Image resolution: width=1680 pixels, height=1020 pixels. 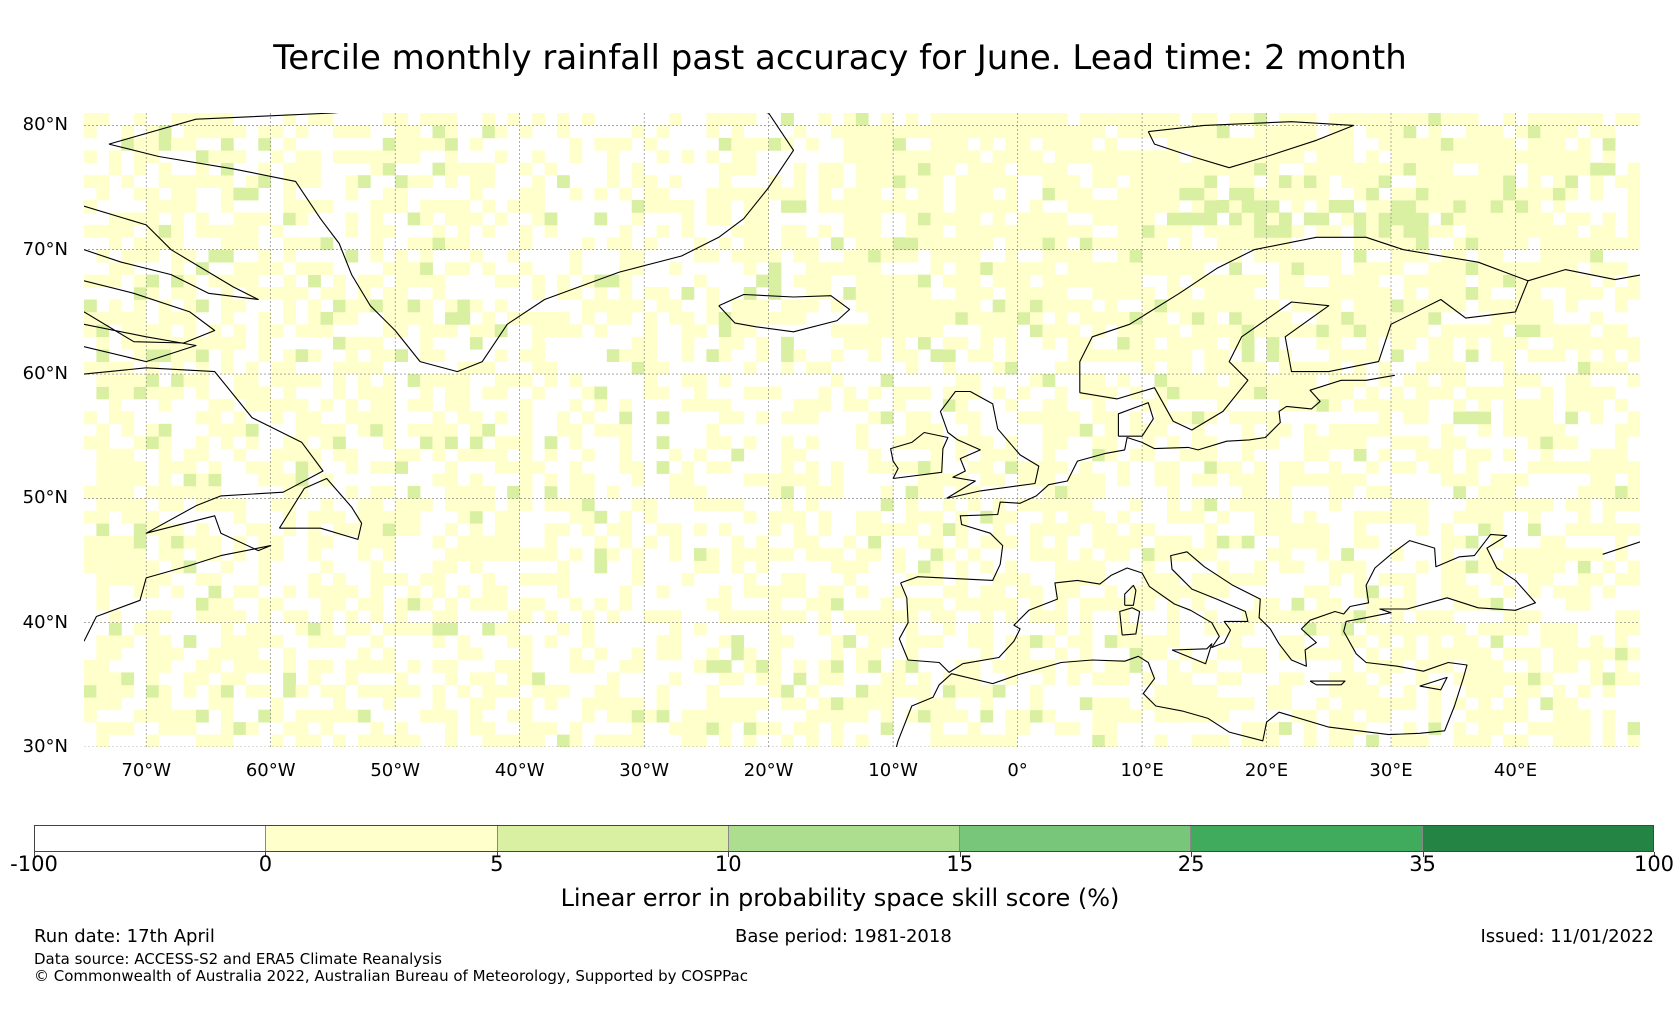 What do you see at coordinates (265, 864) in the screenshot?
I see `colorbar-tick-label: 0` at bounding box center [265, 864].